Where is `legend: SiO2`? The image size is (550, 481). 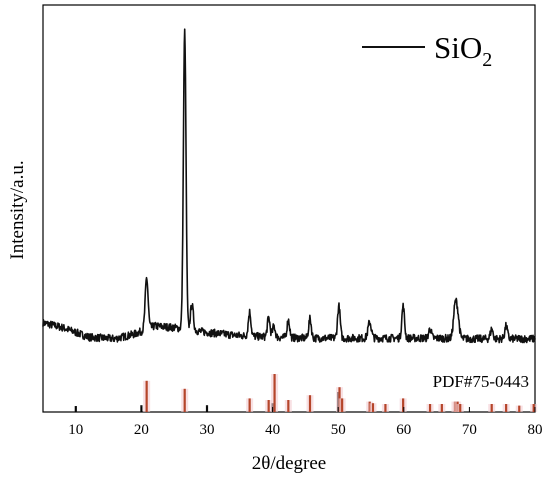
legend: SiO2 is located at coordinates (427, 50).